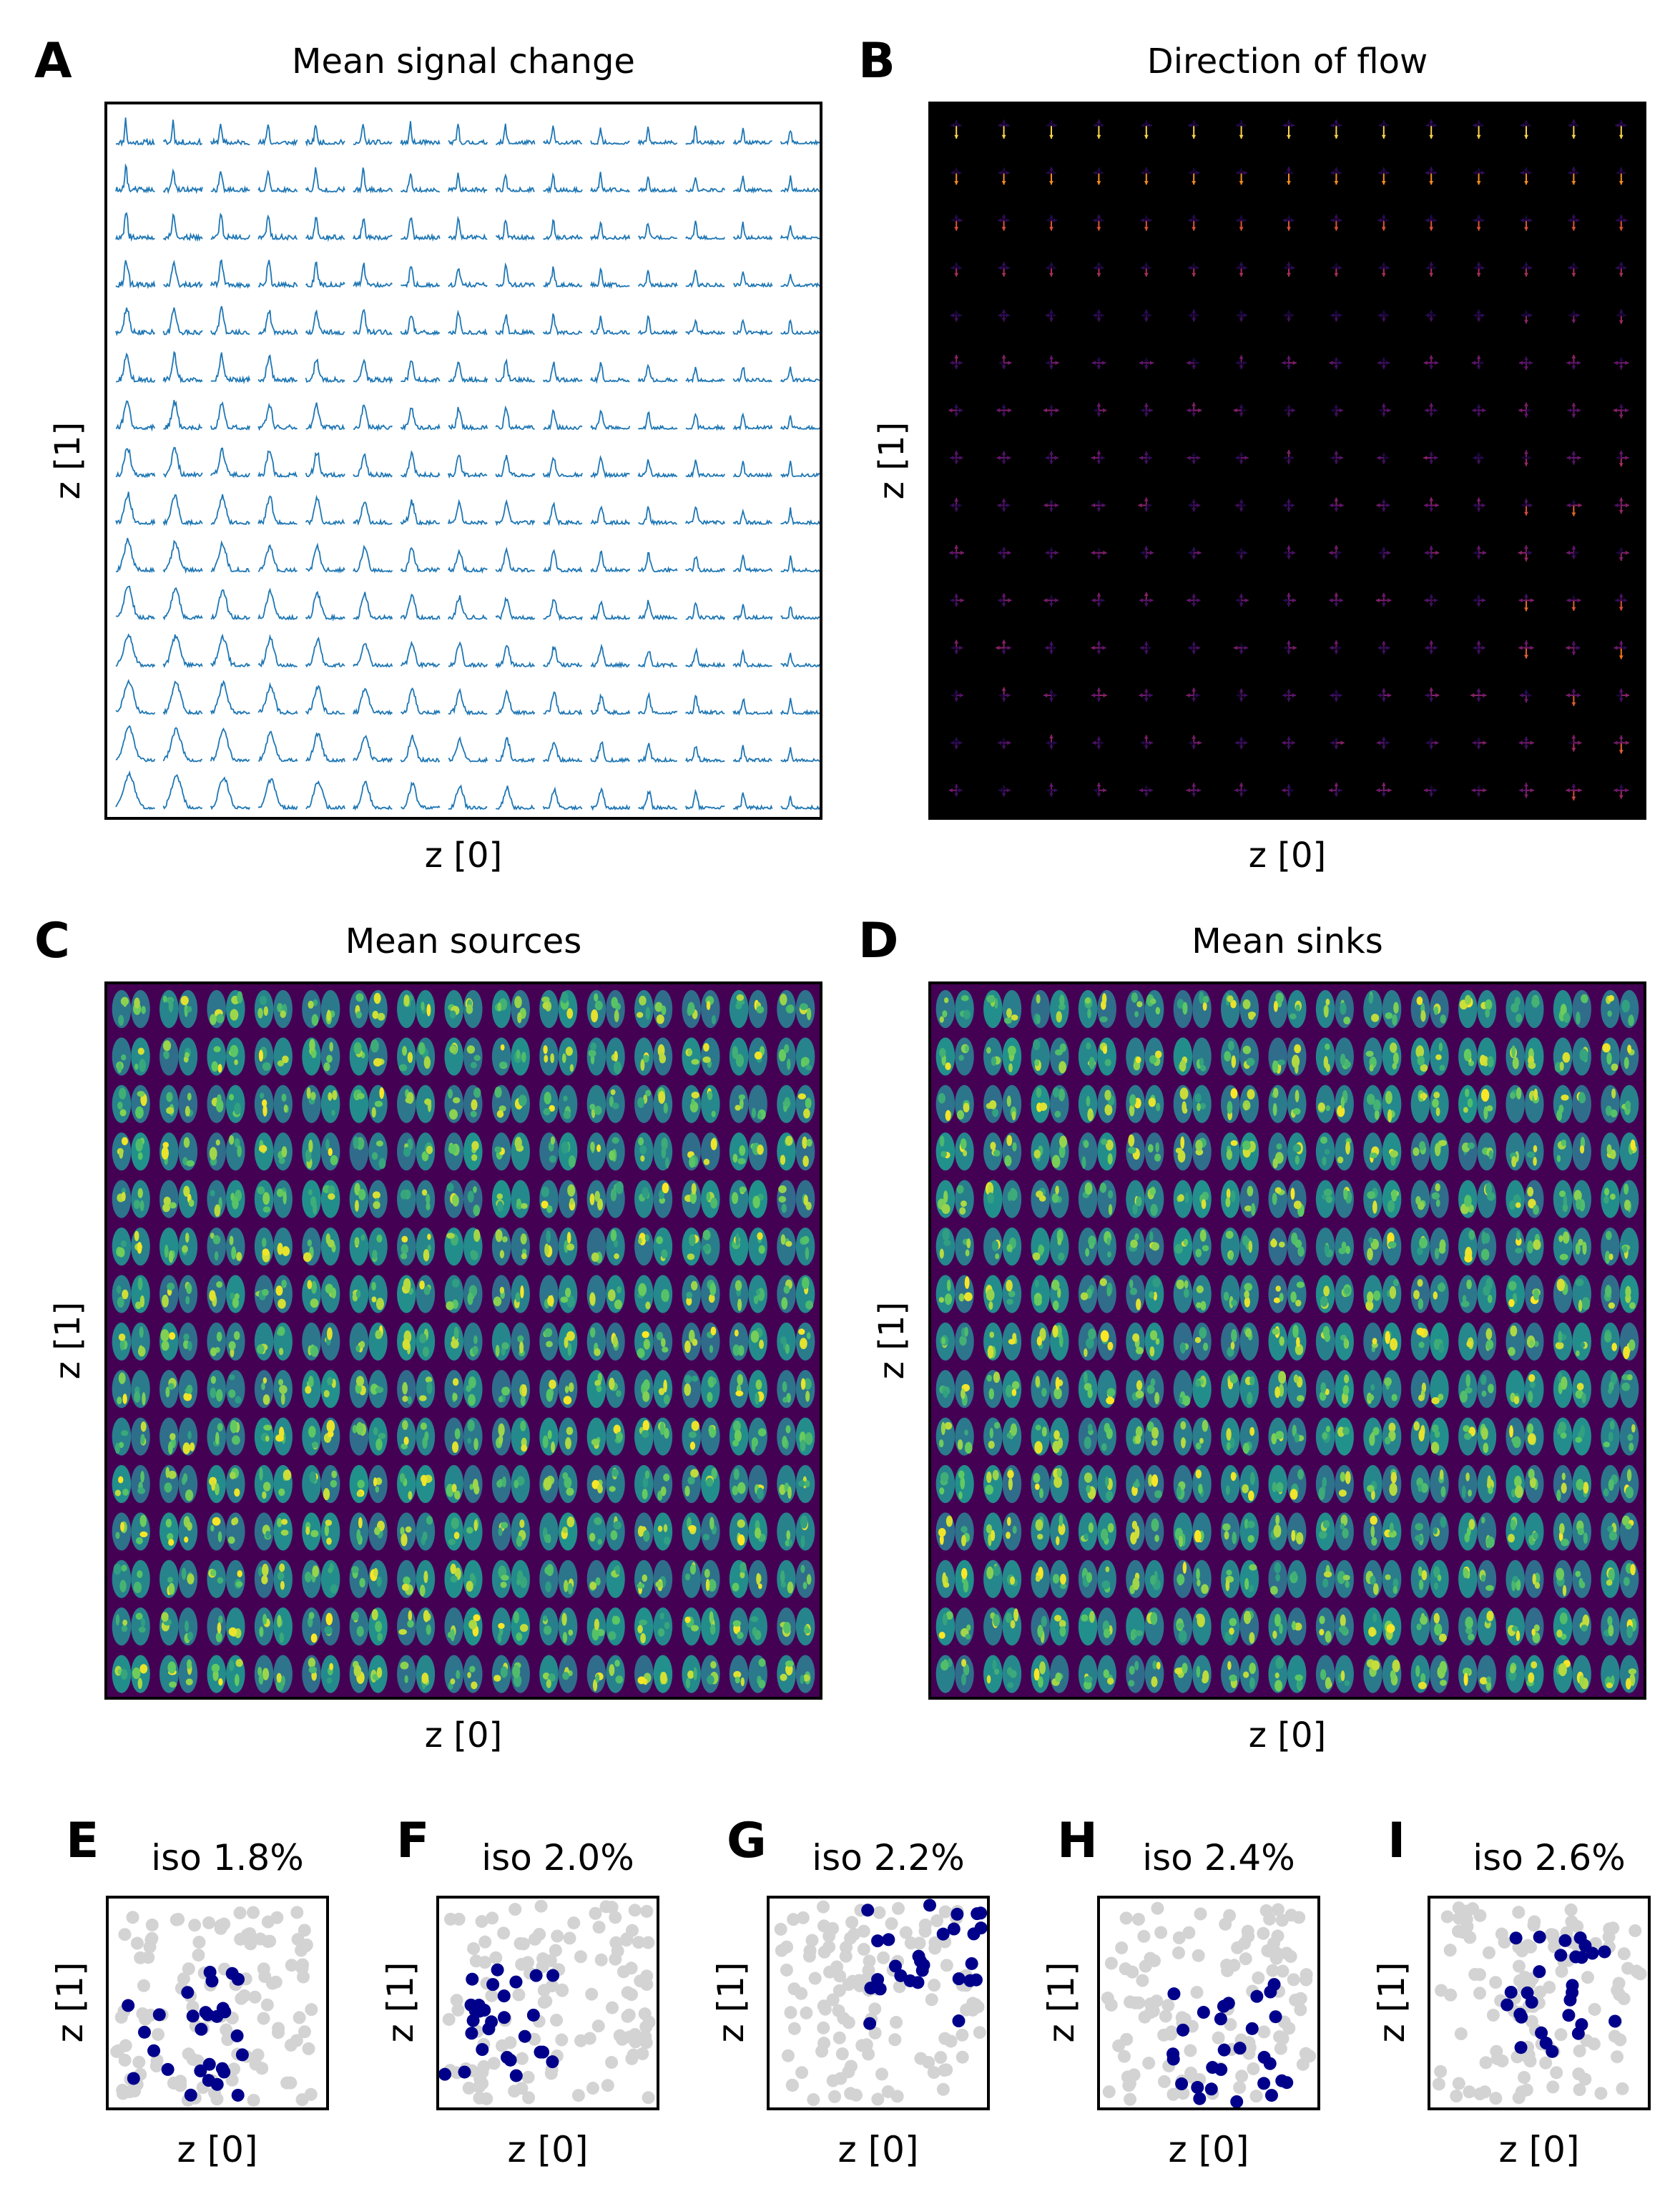 This screenshot has height=2199, width=1680. I want to click on iso-scatter, so click(547, 2002).